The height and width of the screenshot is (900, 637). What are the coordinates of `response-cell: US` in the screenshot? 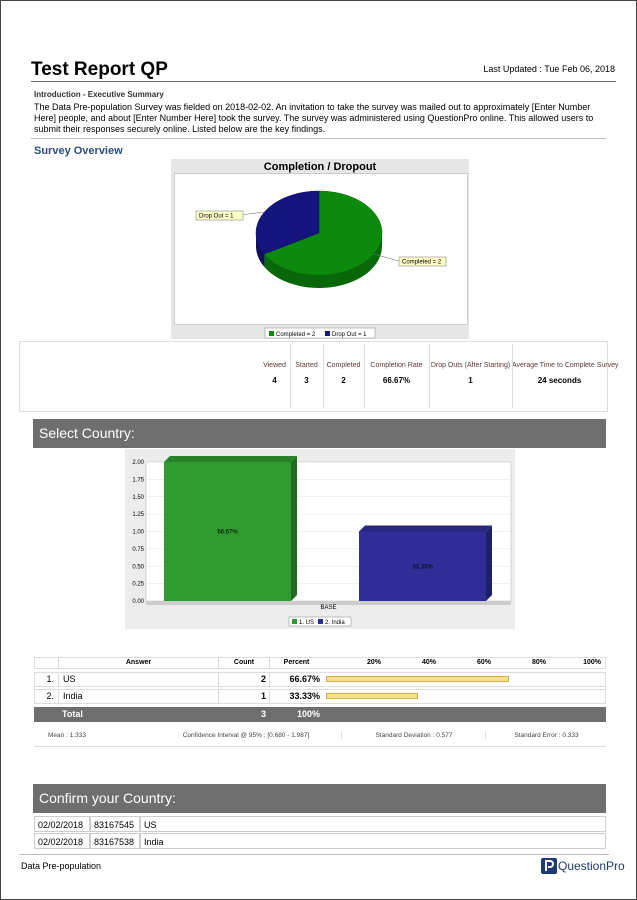 It's located at (373, 824).